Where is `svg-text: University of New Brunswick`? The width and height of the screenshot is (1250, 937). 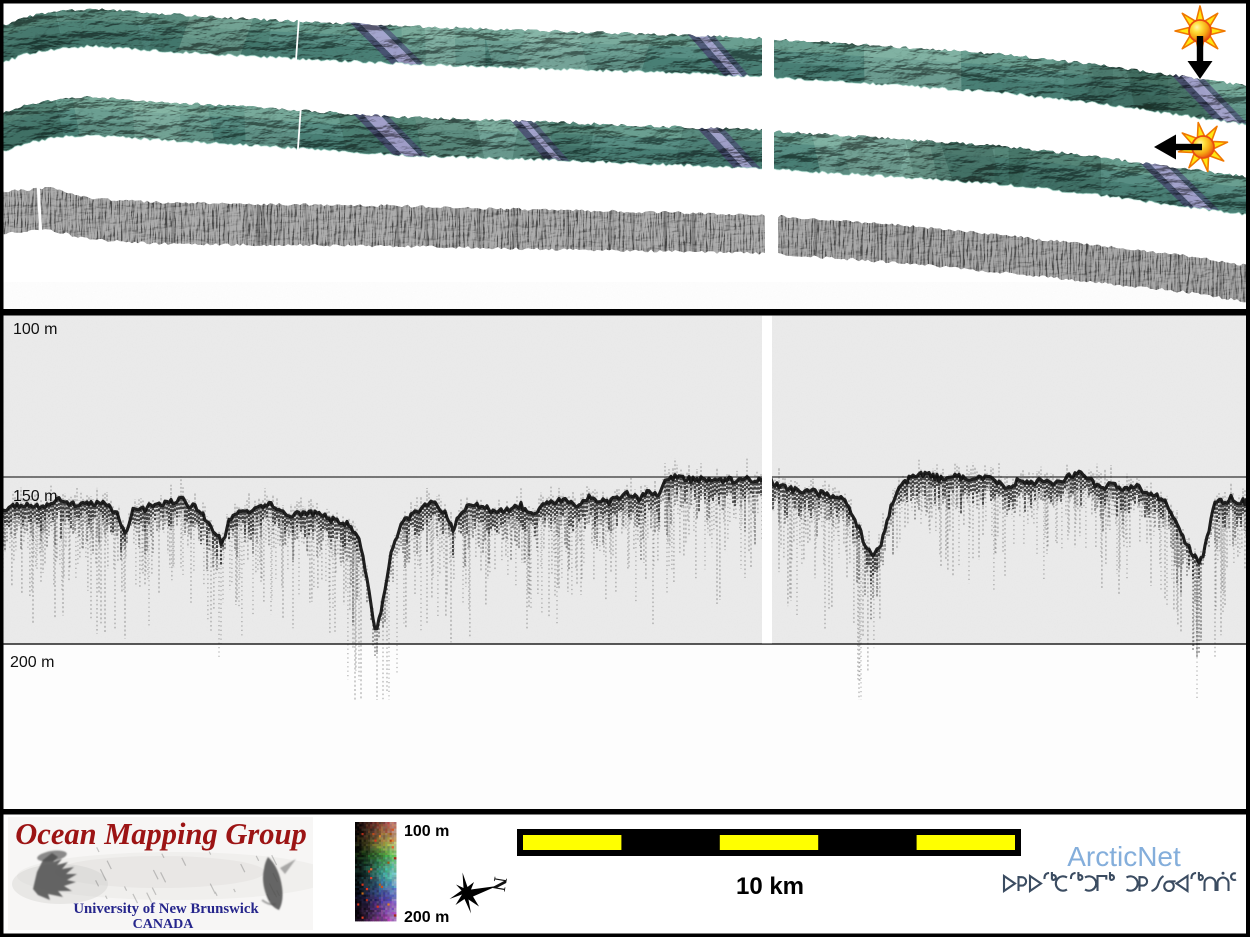 svg-text: University of New Brunswick is located at coordinates (166, 909).